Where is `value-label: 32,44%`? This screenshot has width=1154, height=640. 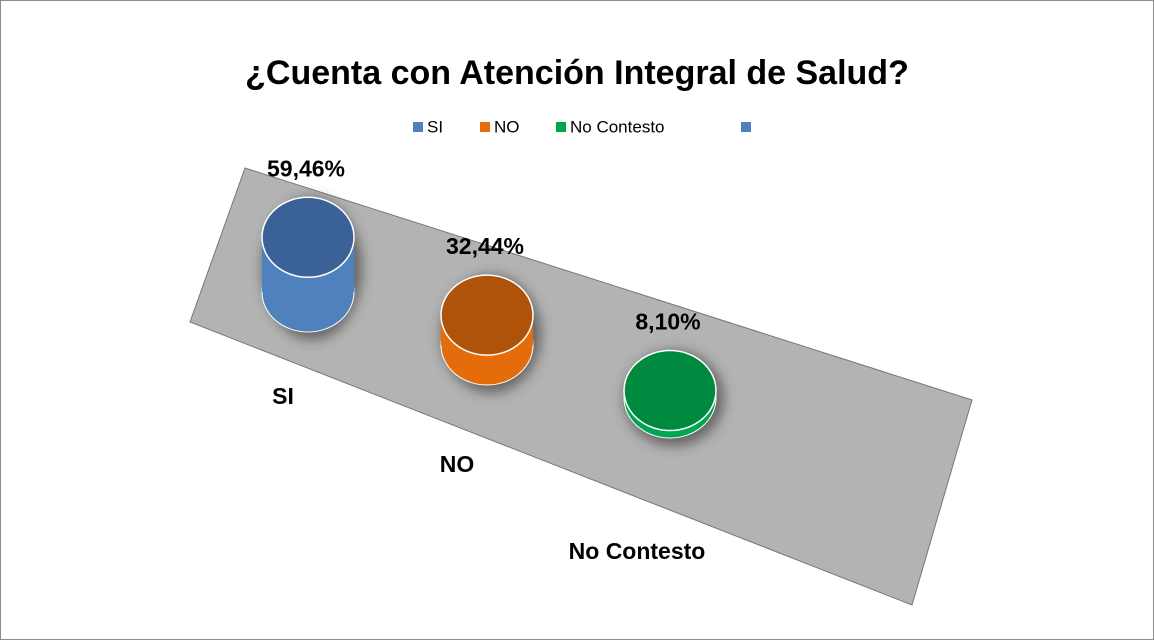 value-label: 32,44% is located at coordinates (485, 246).